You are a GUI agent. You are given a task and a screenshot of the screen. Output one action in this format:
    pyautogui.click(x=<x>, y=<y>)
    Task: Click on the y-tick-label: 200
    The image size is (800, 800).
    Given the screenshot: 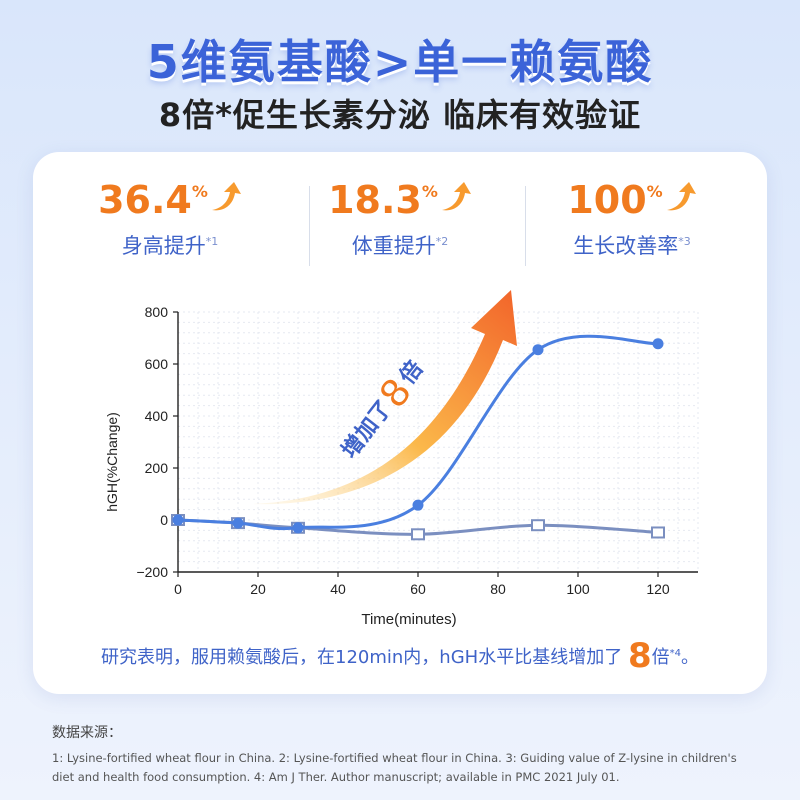 What is the action you would take?
    pyautogui.click(x=157, y=468)
    